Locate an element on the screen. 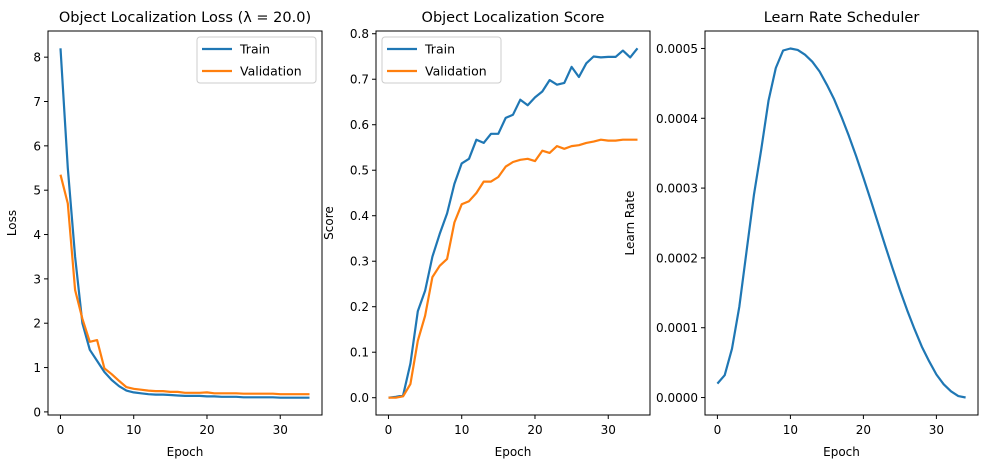 The width and height of the screenshot is (988, 472). y-tick-label: 0.0000 is located at coordinates (677, 398).